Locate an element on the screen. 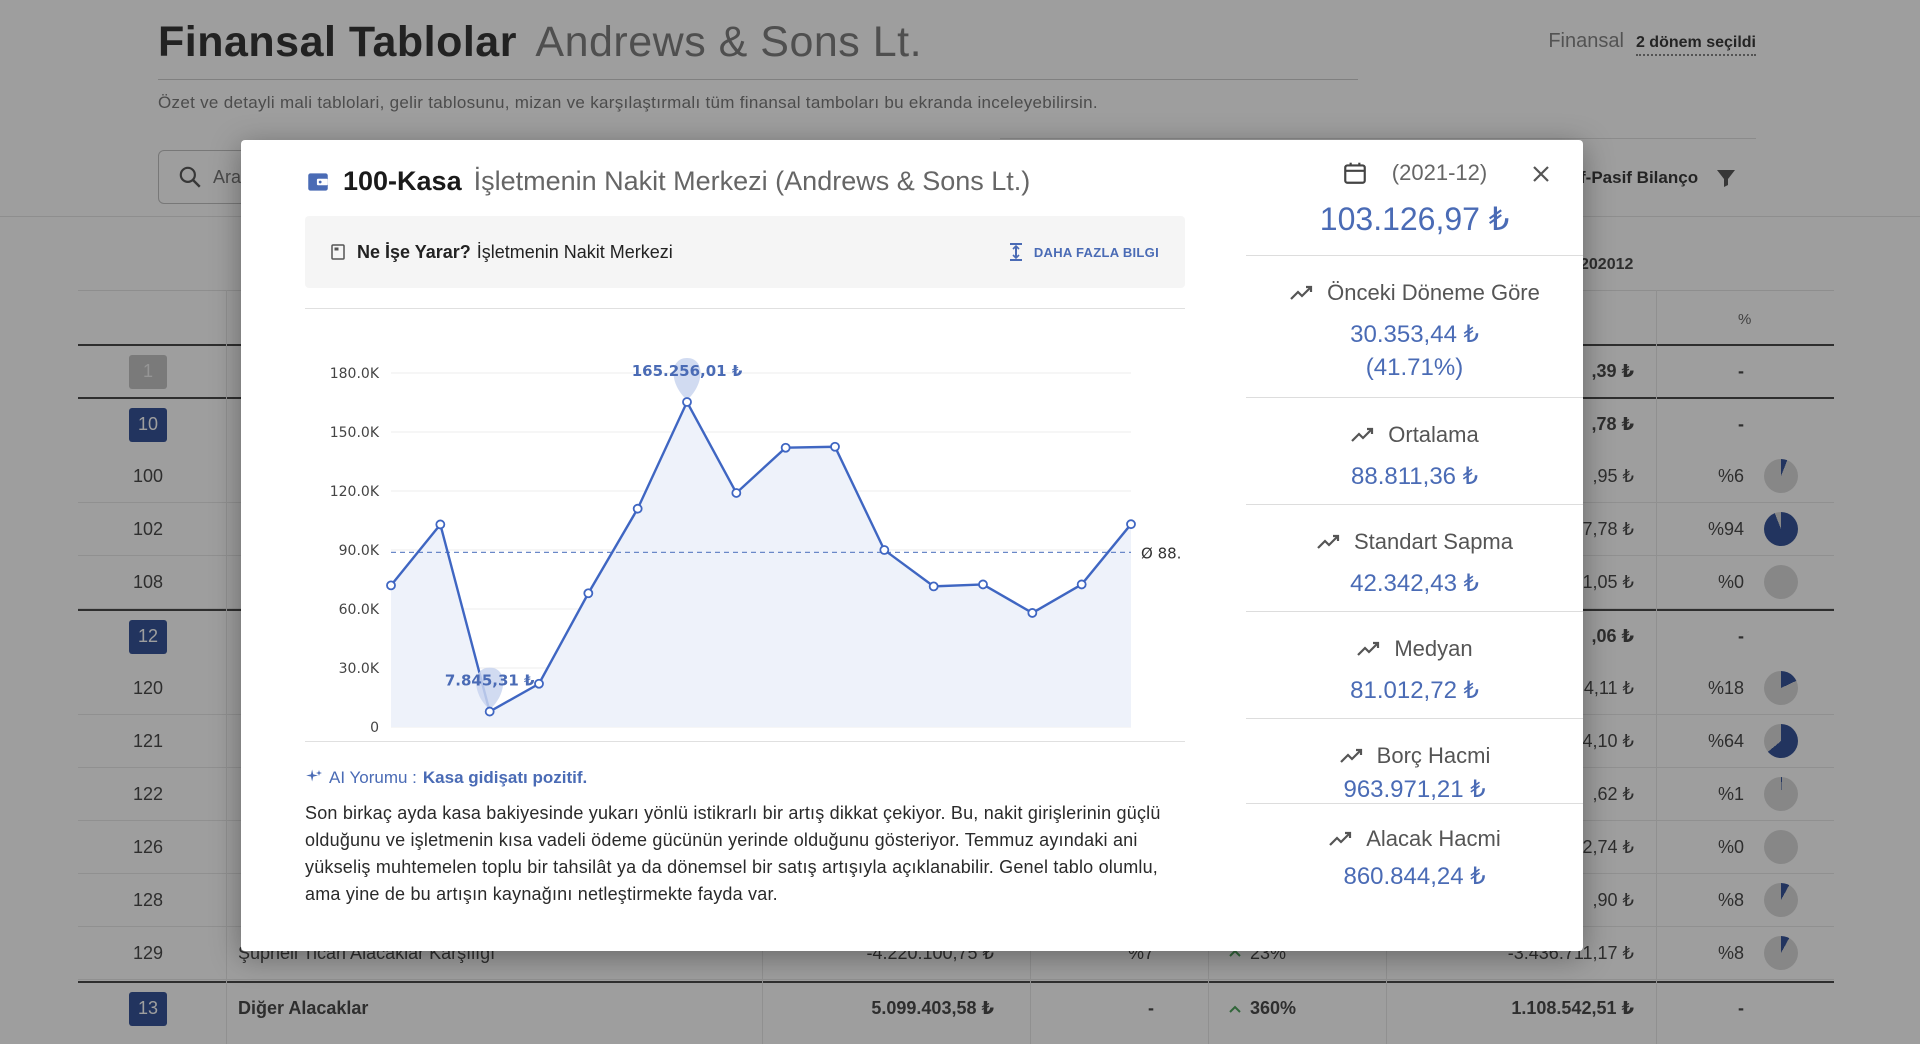 This screenshot has height=1044, width=1920. period-filter: Finansal 2 dönem seçildi is located at coordinates (1652, 43).